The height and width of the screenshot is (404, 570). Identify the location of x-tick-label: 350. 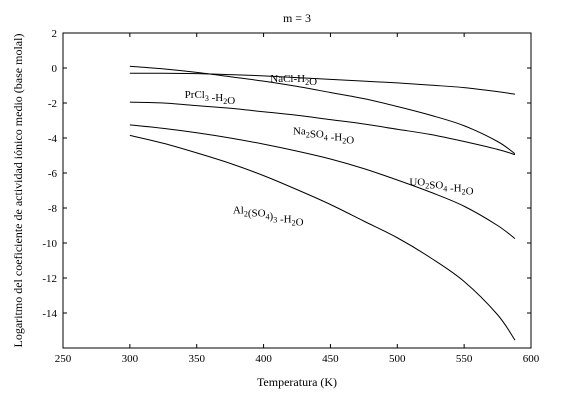
(196, 359).